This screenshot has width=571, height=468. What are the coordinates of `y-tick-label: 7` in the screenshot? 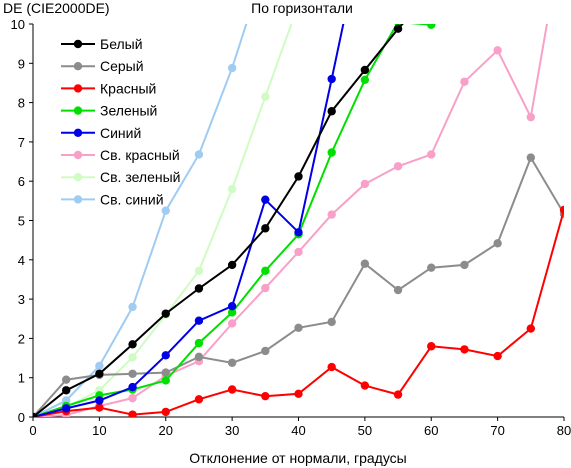 It's located at (21, 142).